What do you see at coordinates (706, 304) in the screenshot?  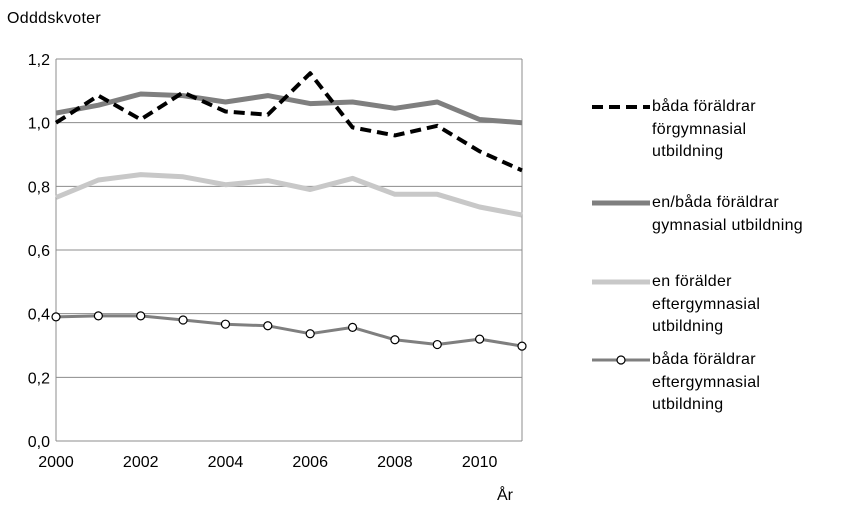 I see `legend-label: en förälder eftergymnasial utbildning` at bounding box center [706, 304].